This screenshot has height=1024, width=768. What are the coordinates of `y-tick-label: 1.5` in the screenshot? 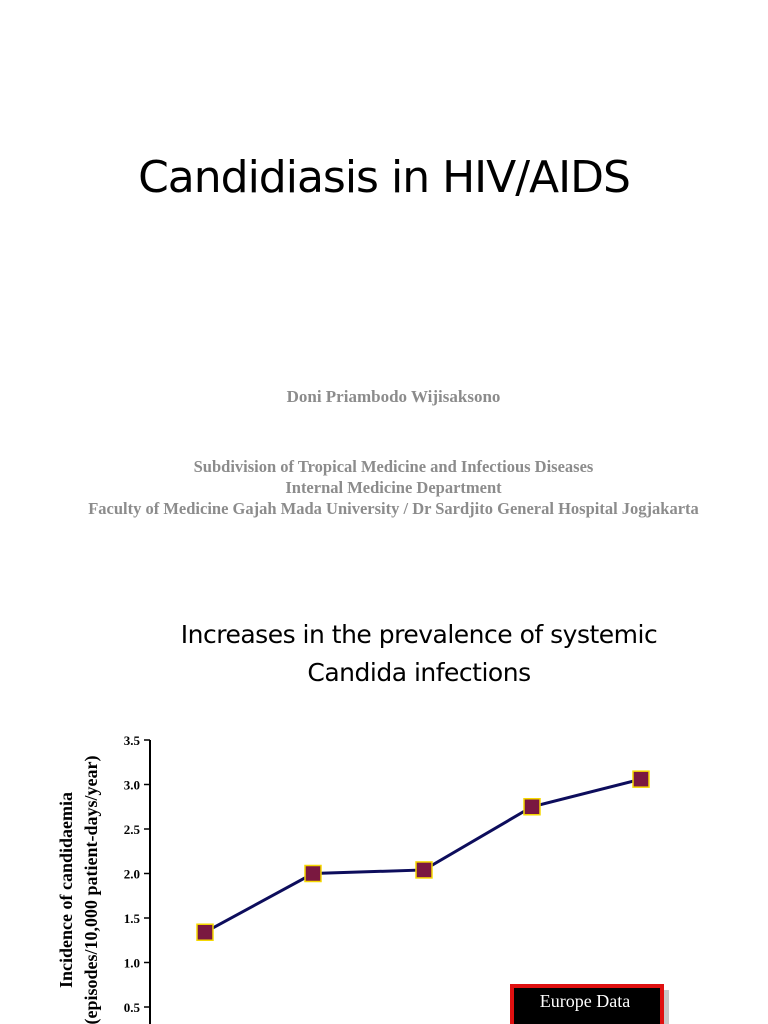 It's located at (132, 918).